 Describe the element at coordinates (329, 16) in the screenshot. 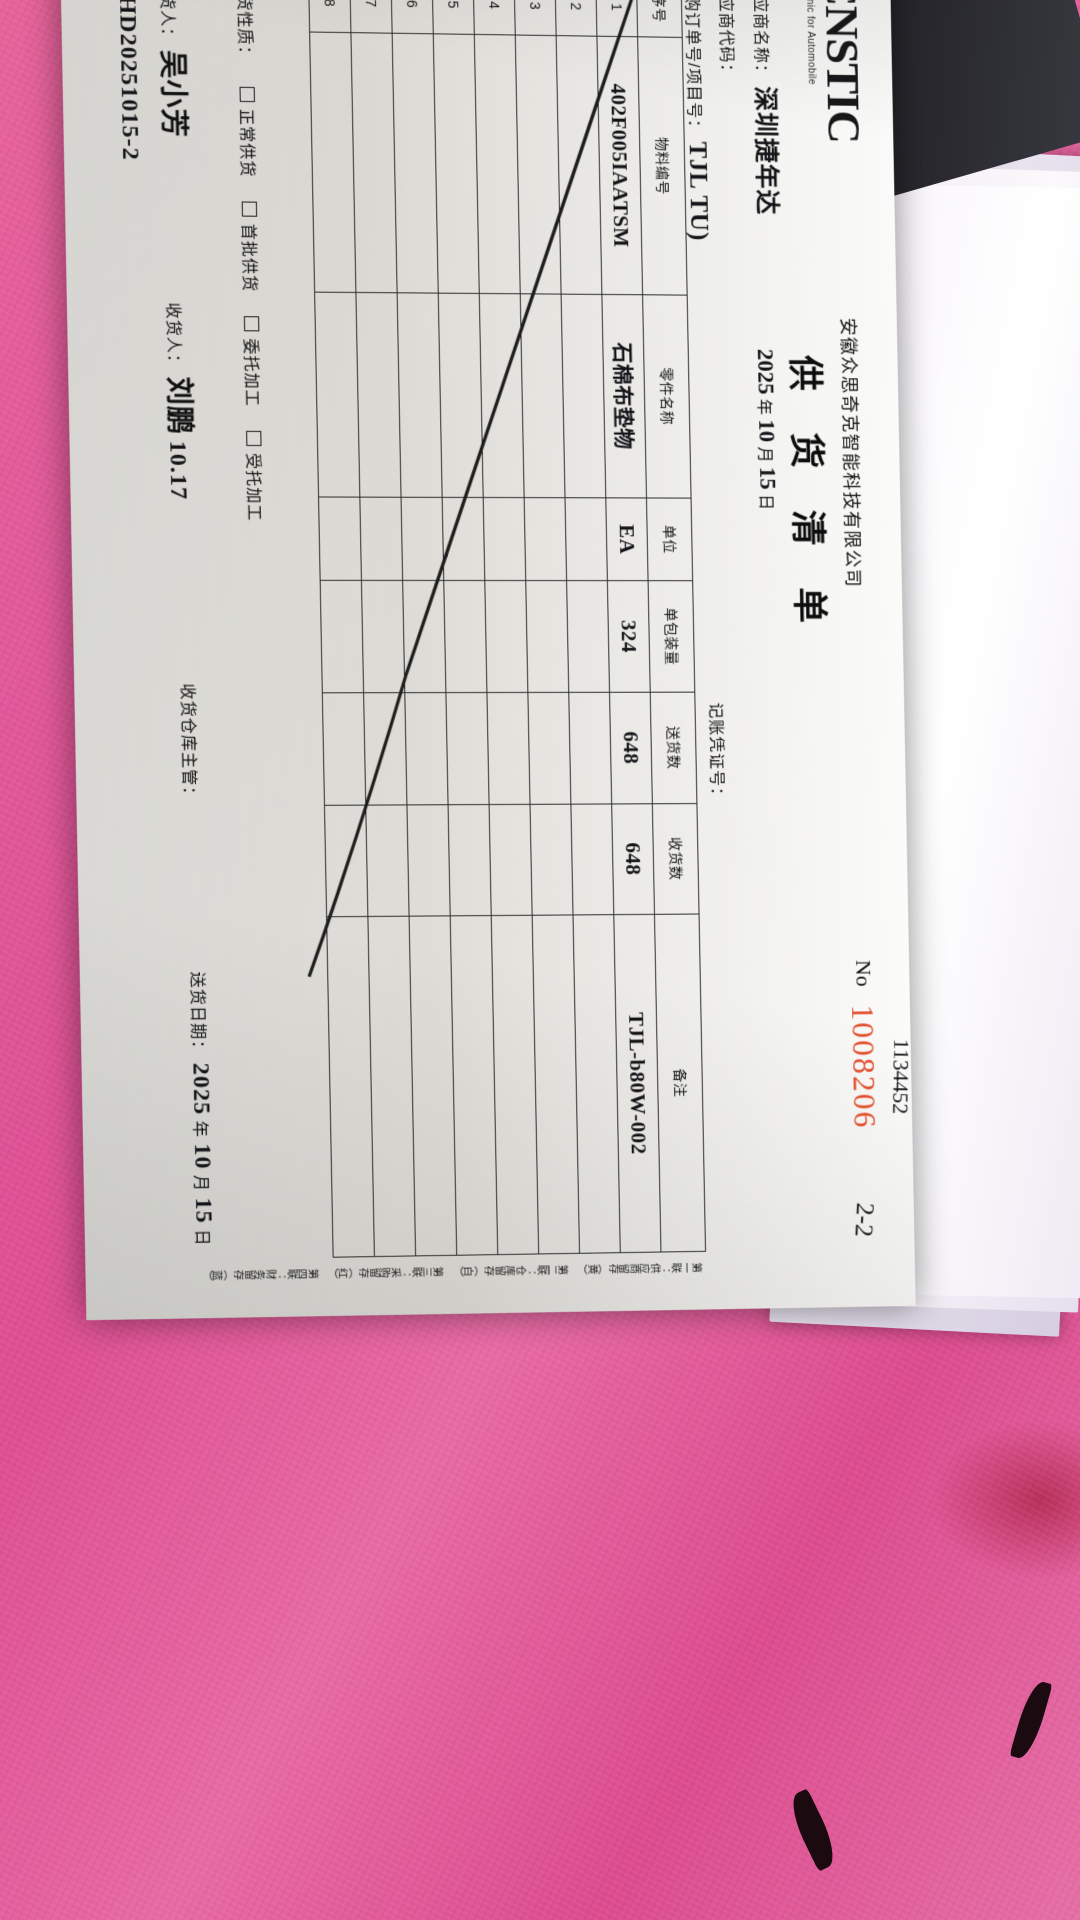

I see `cell-seq: 8` at that location.